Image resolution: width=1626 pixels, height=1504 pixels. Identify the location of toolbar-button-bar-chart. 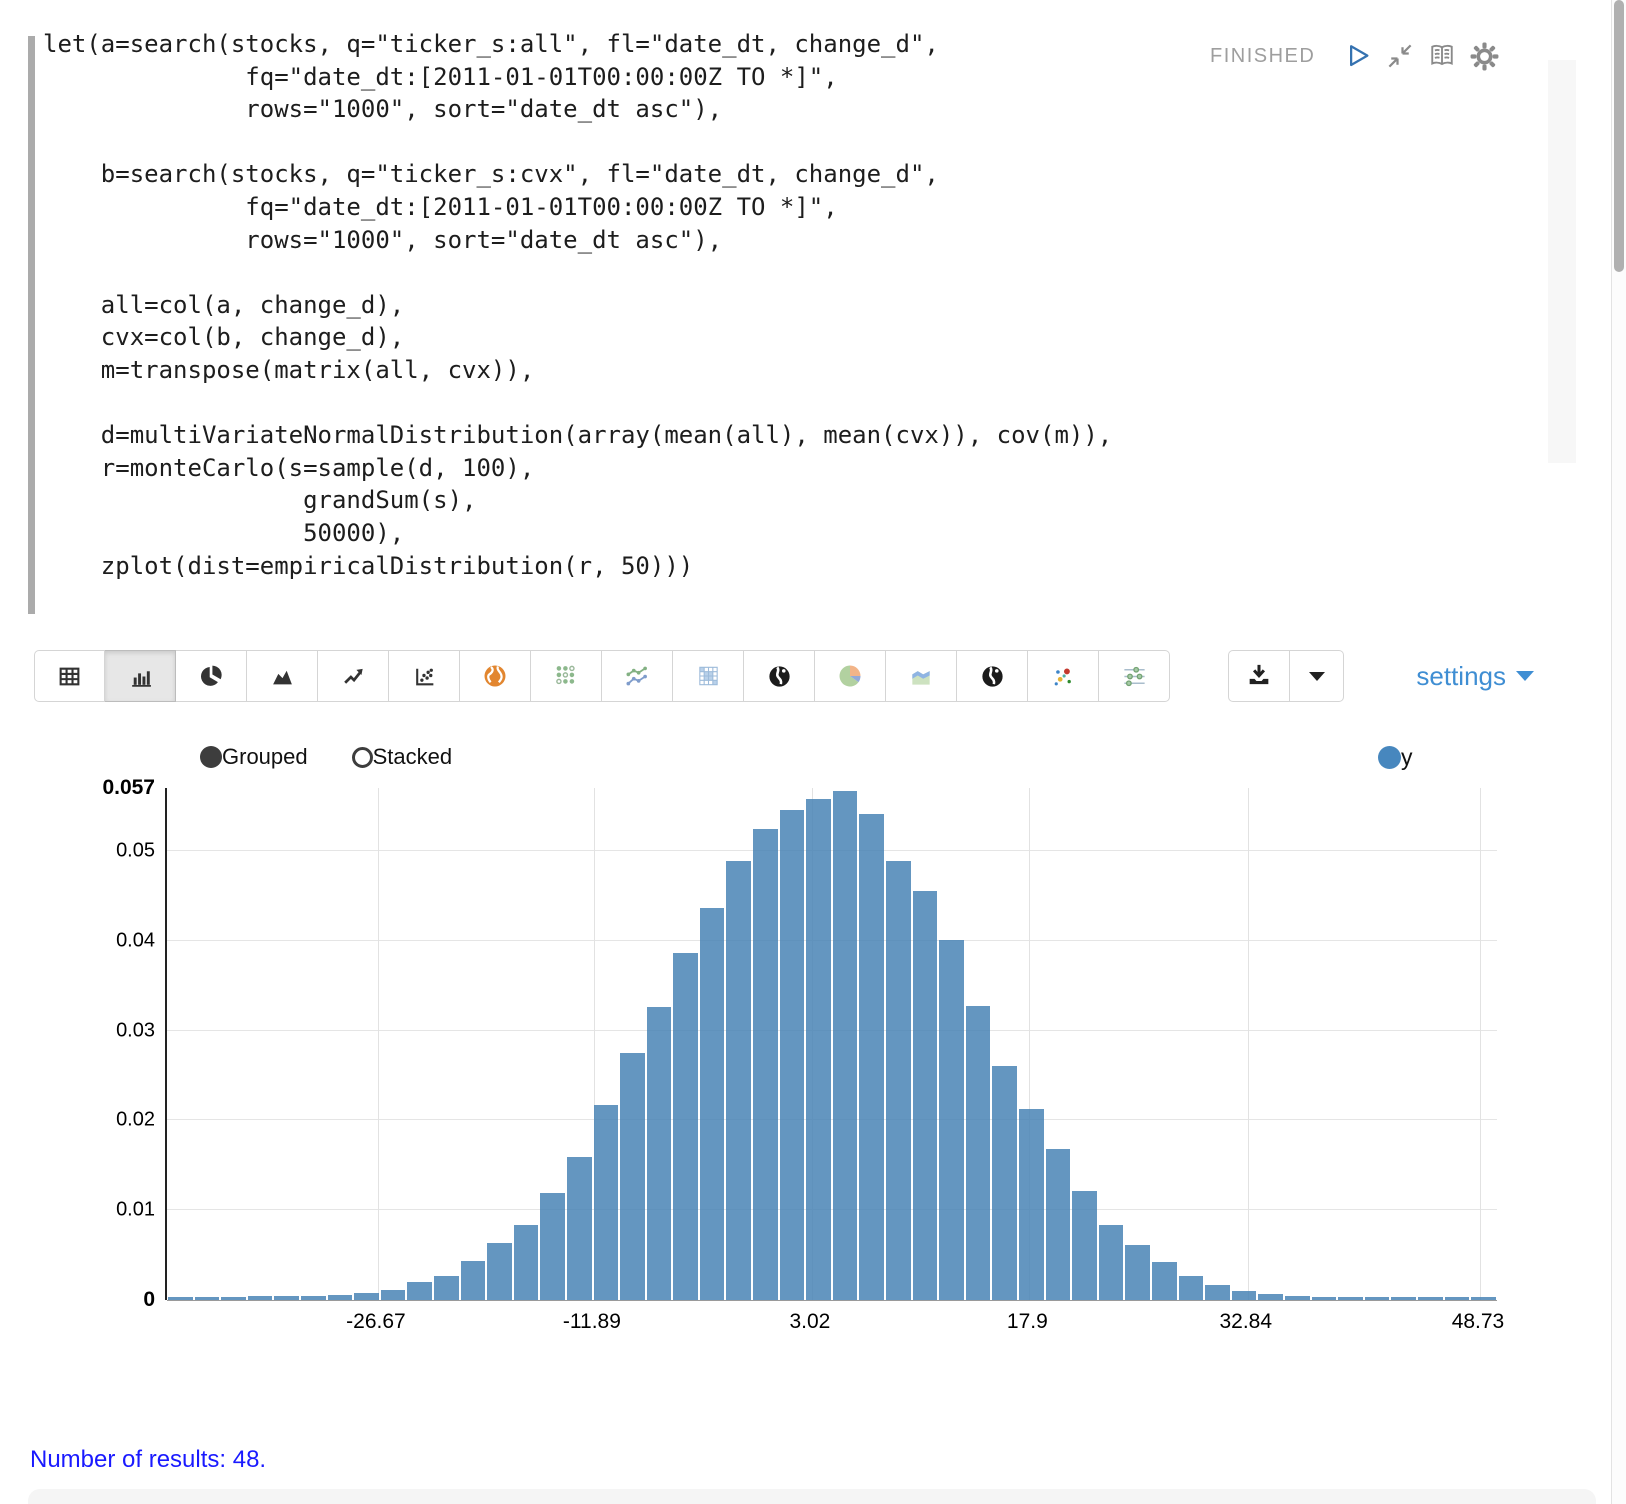
(140, 676).